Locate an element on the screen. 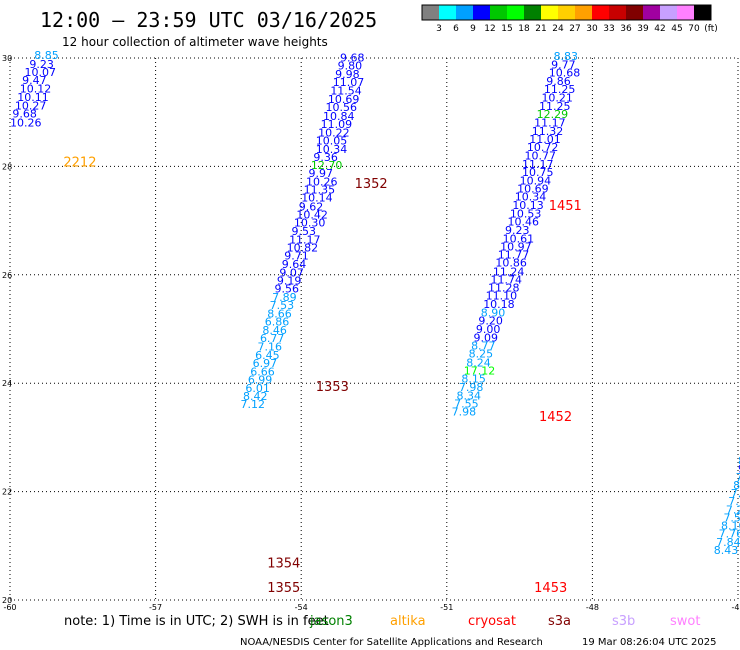 This screenshot has width=740, height=650. wave-height-value: 10.12 is located at coordinates (35, 89).